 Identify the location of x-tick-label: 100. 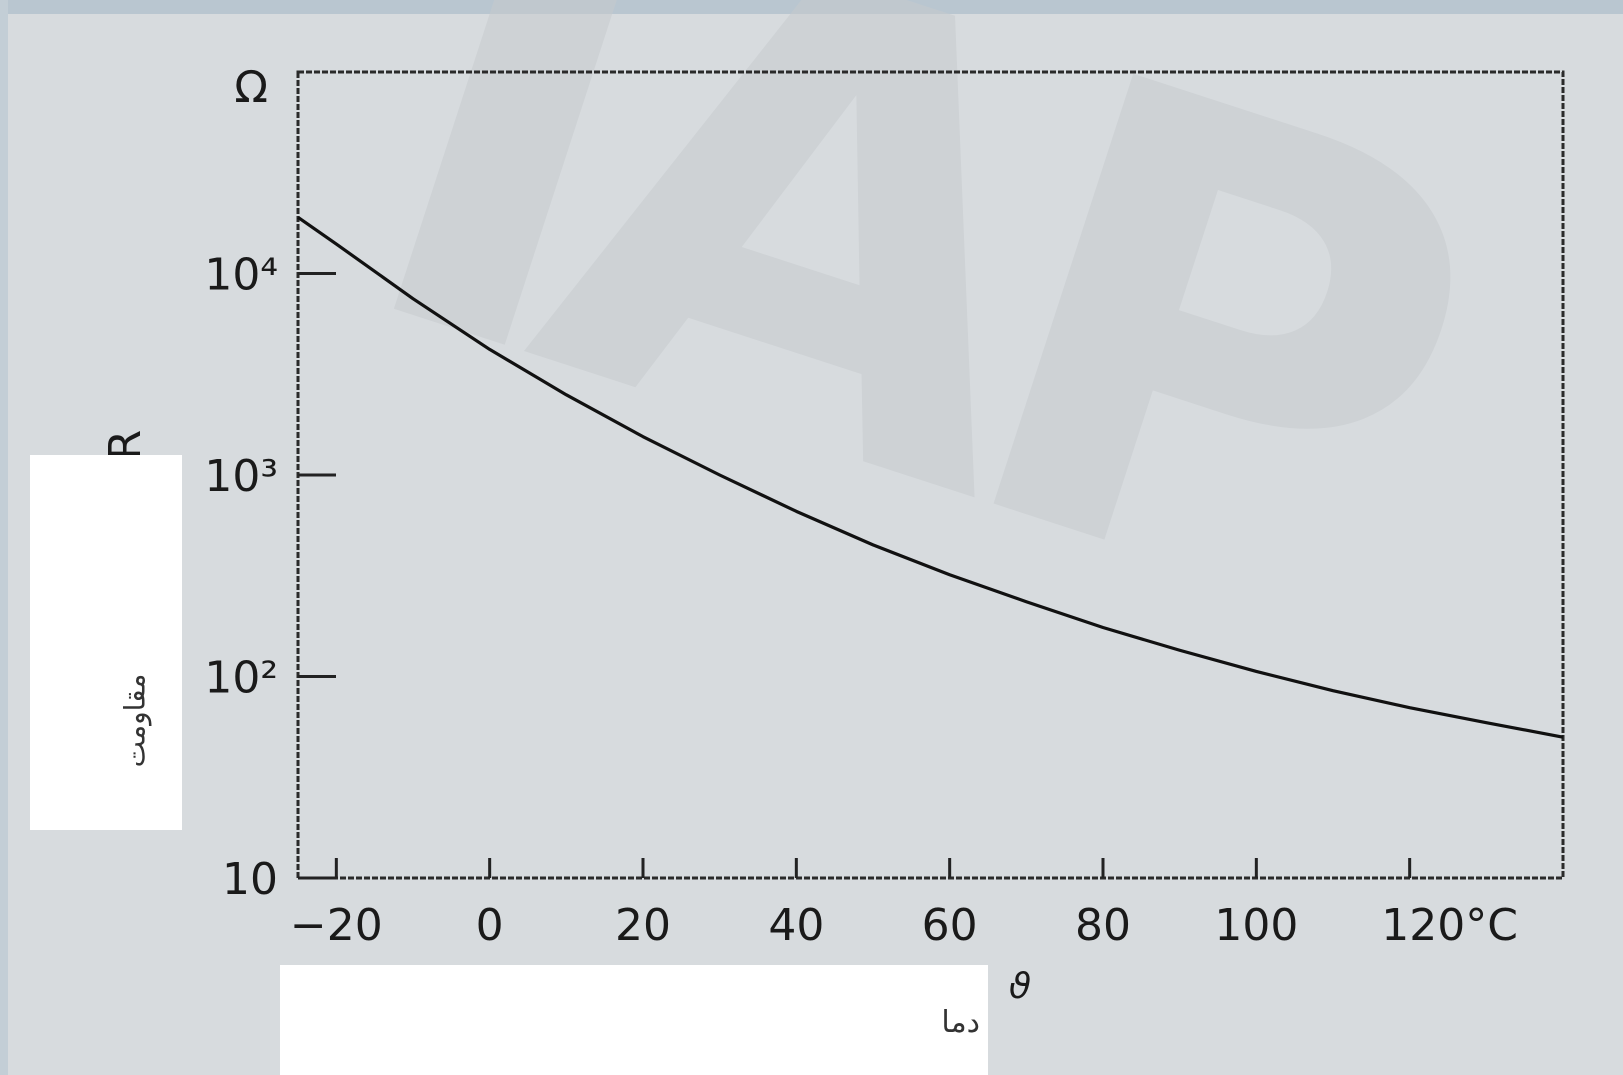
(1256, 925).